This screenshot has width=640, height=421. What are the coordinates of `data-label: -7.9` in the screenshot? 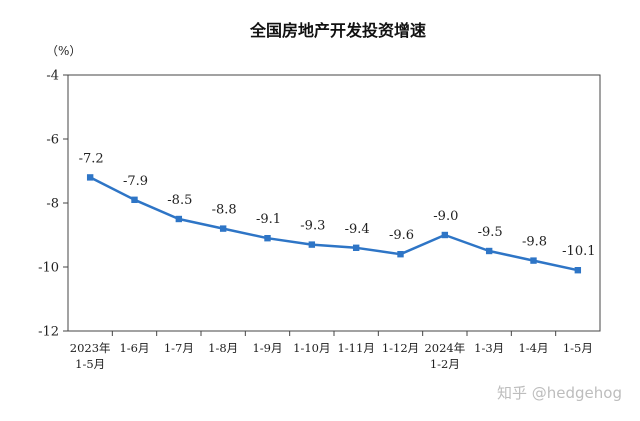 It's located at (135, 181).